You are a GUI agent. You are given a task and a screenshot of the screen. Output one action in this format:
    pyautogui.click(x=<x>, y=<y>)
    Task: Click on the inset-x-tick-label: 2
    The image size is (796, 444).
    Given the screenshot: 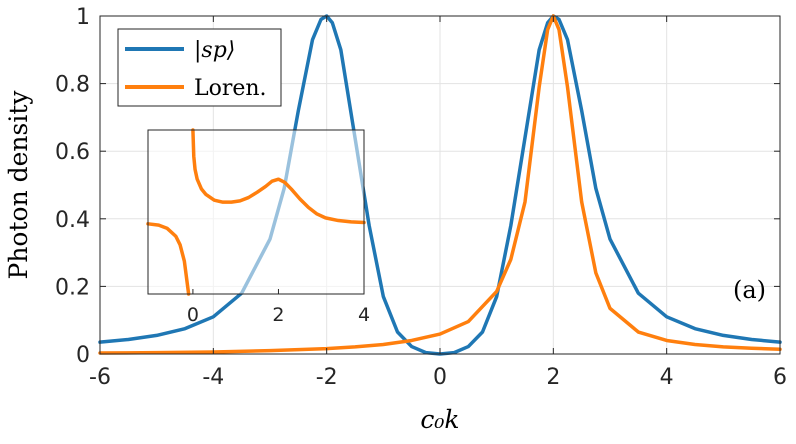 What is the action you would take?
    pyautogui.click(x=278, y=315)
    